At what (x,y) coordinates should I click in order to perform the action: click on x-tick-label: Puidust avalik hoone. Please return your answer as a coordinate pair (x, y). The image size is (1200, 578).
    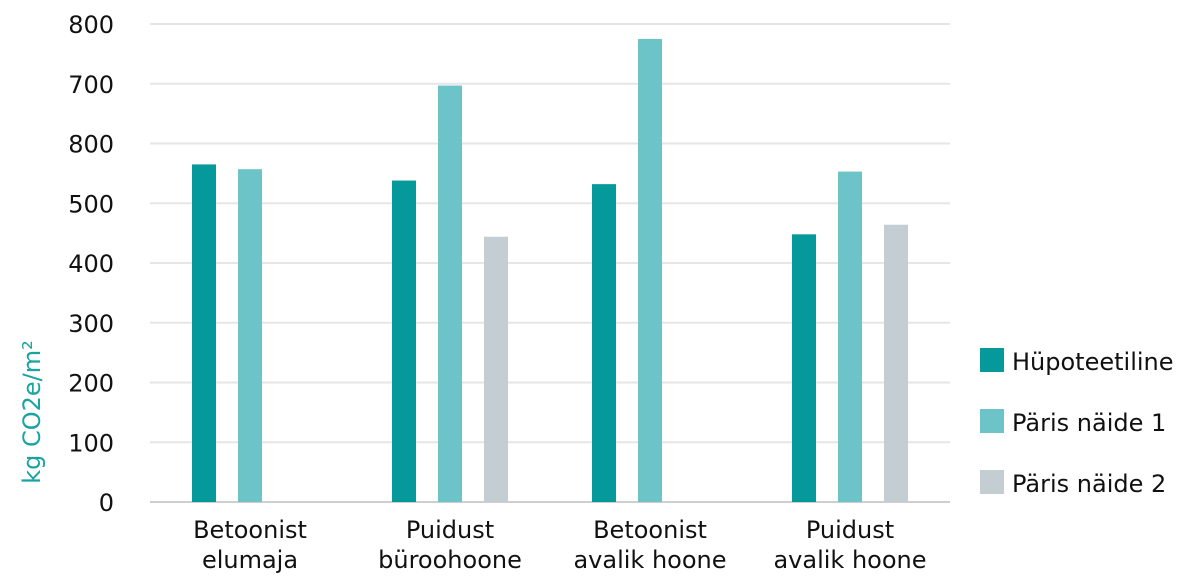
    Looking at the image, I should click on (849, 545).